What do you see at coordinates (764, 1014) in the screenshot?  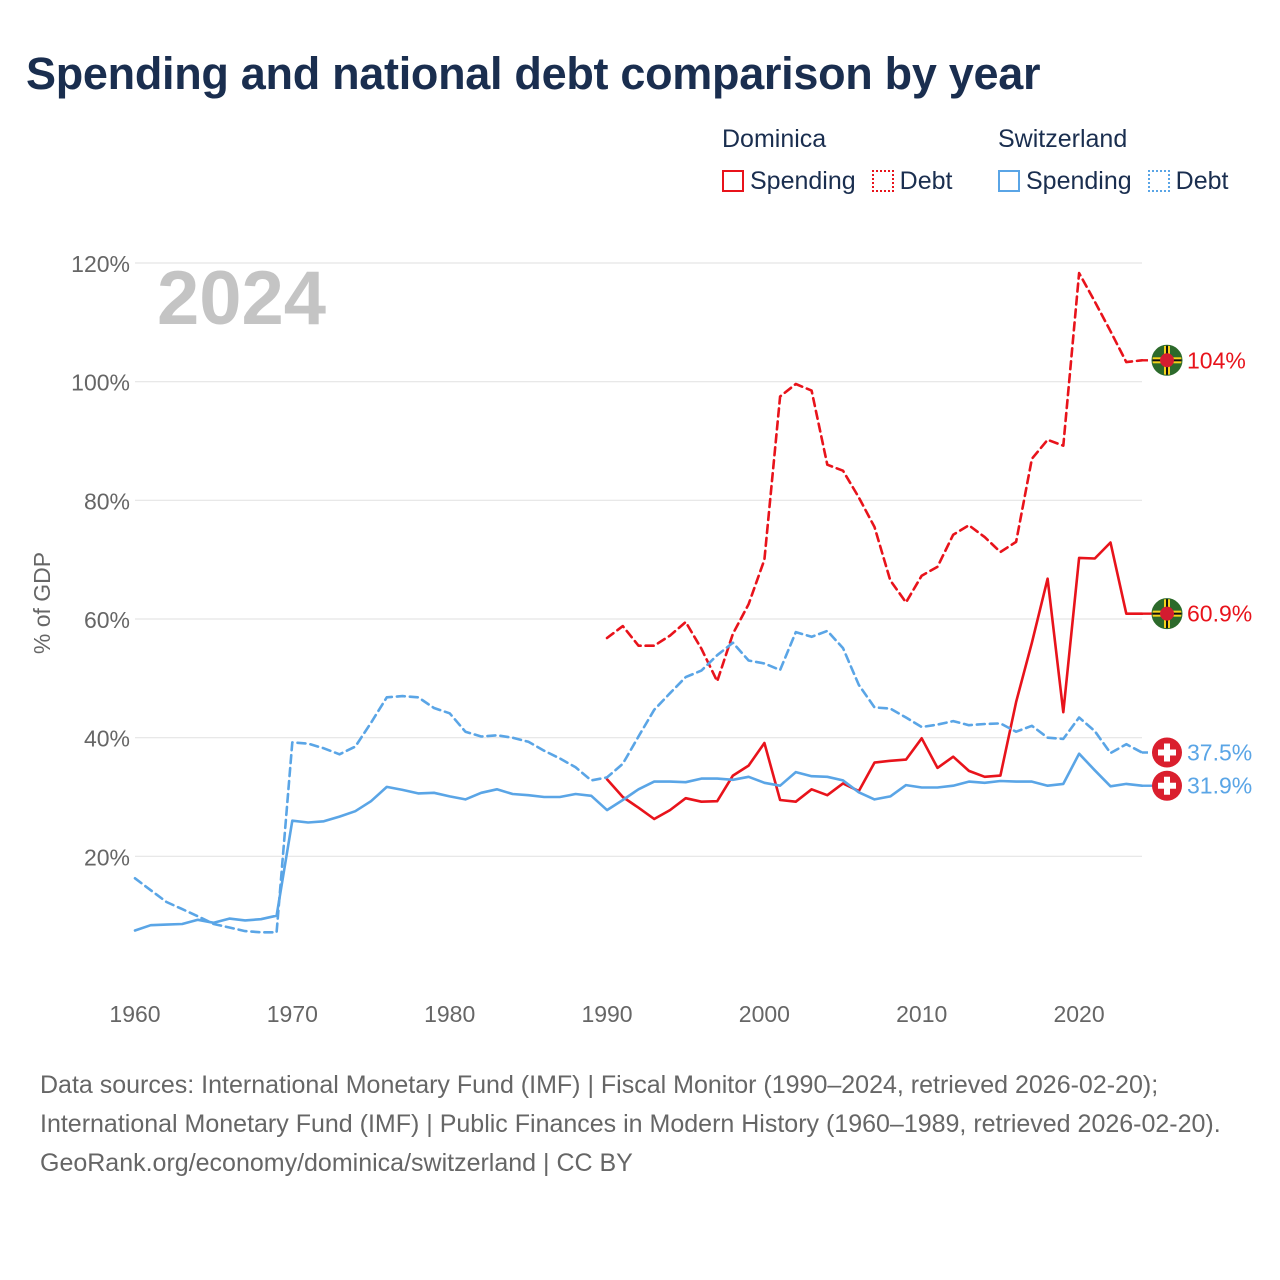 I see `x-tick-label: 2000` at bounding box center [764, 1014].